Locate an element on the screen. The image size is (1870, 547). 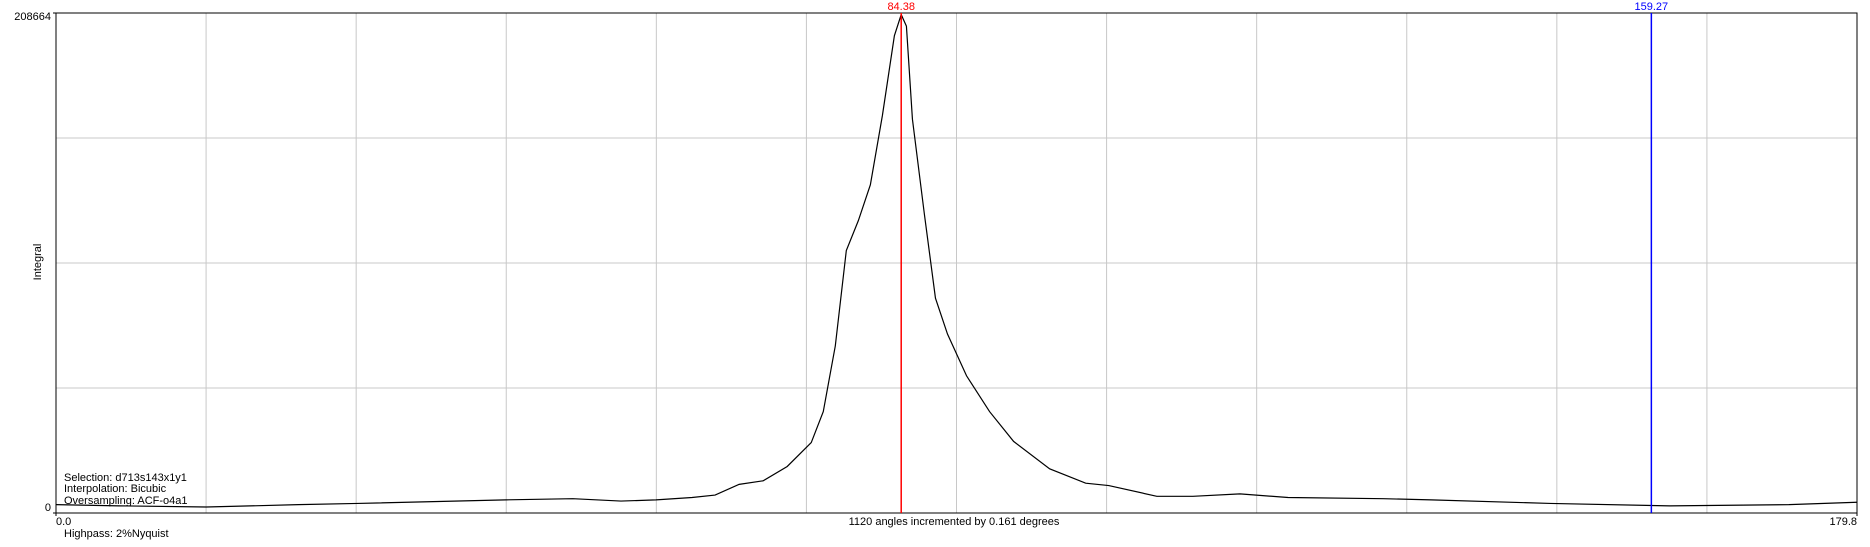
marker-label: 84.38 is located at coordinates (901, 7).